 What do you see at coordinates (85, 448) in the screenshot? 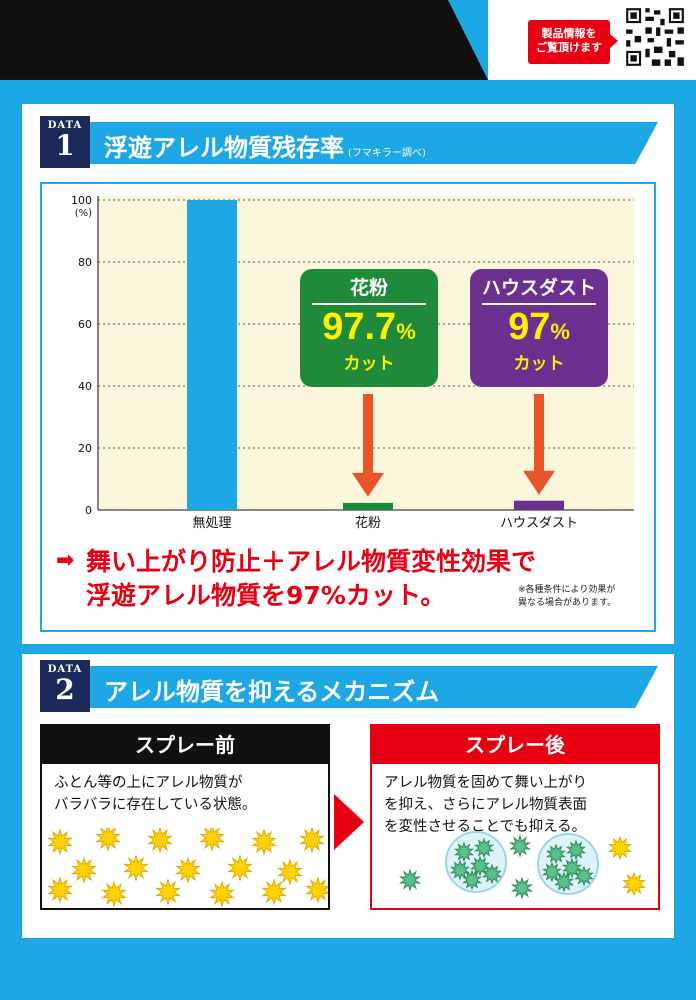
I see `y-tick-label: 20` at bounding box center [85, 448].